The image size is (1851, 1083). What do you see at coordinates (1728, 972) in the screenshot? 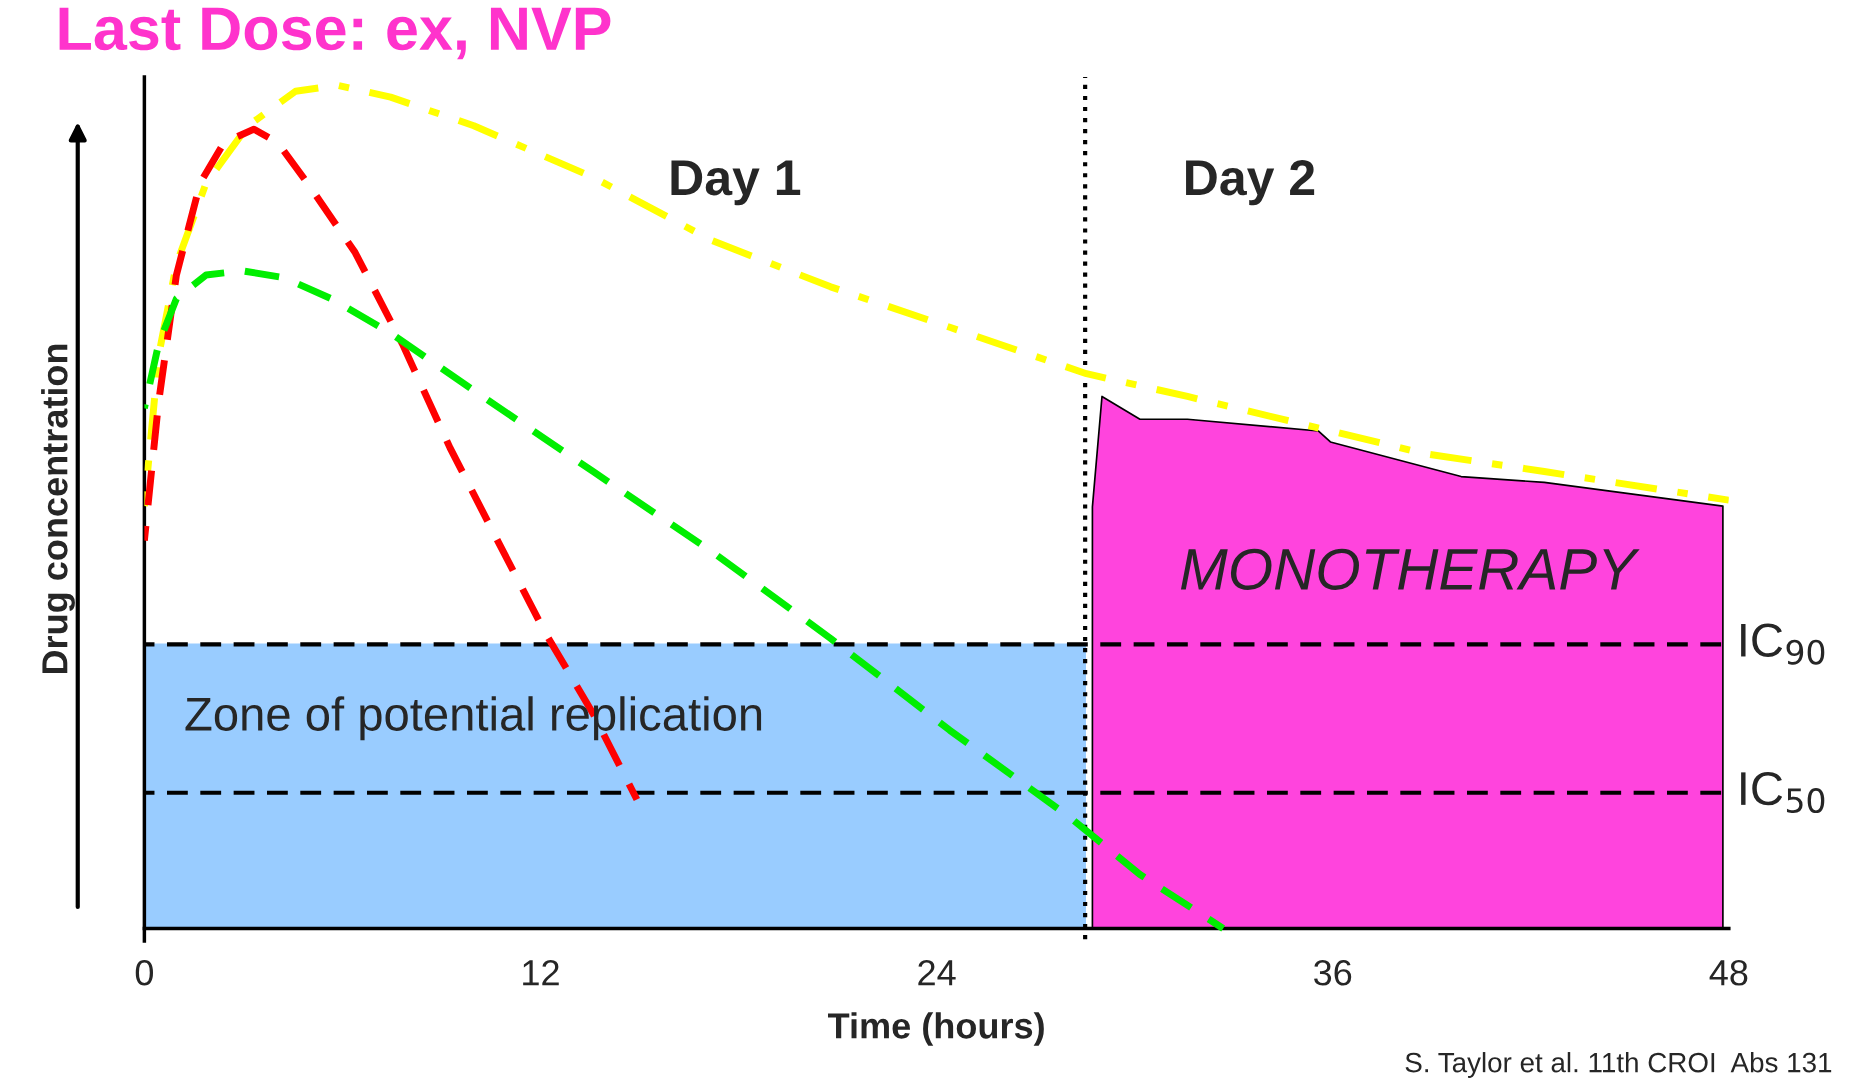
I see `x-tick-label: 48` at bounding box center [1728, 972].